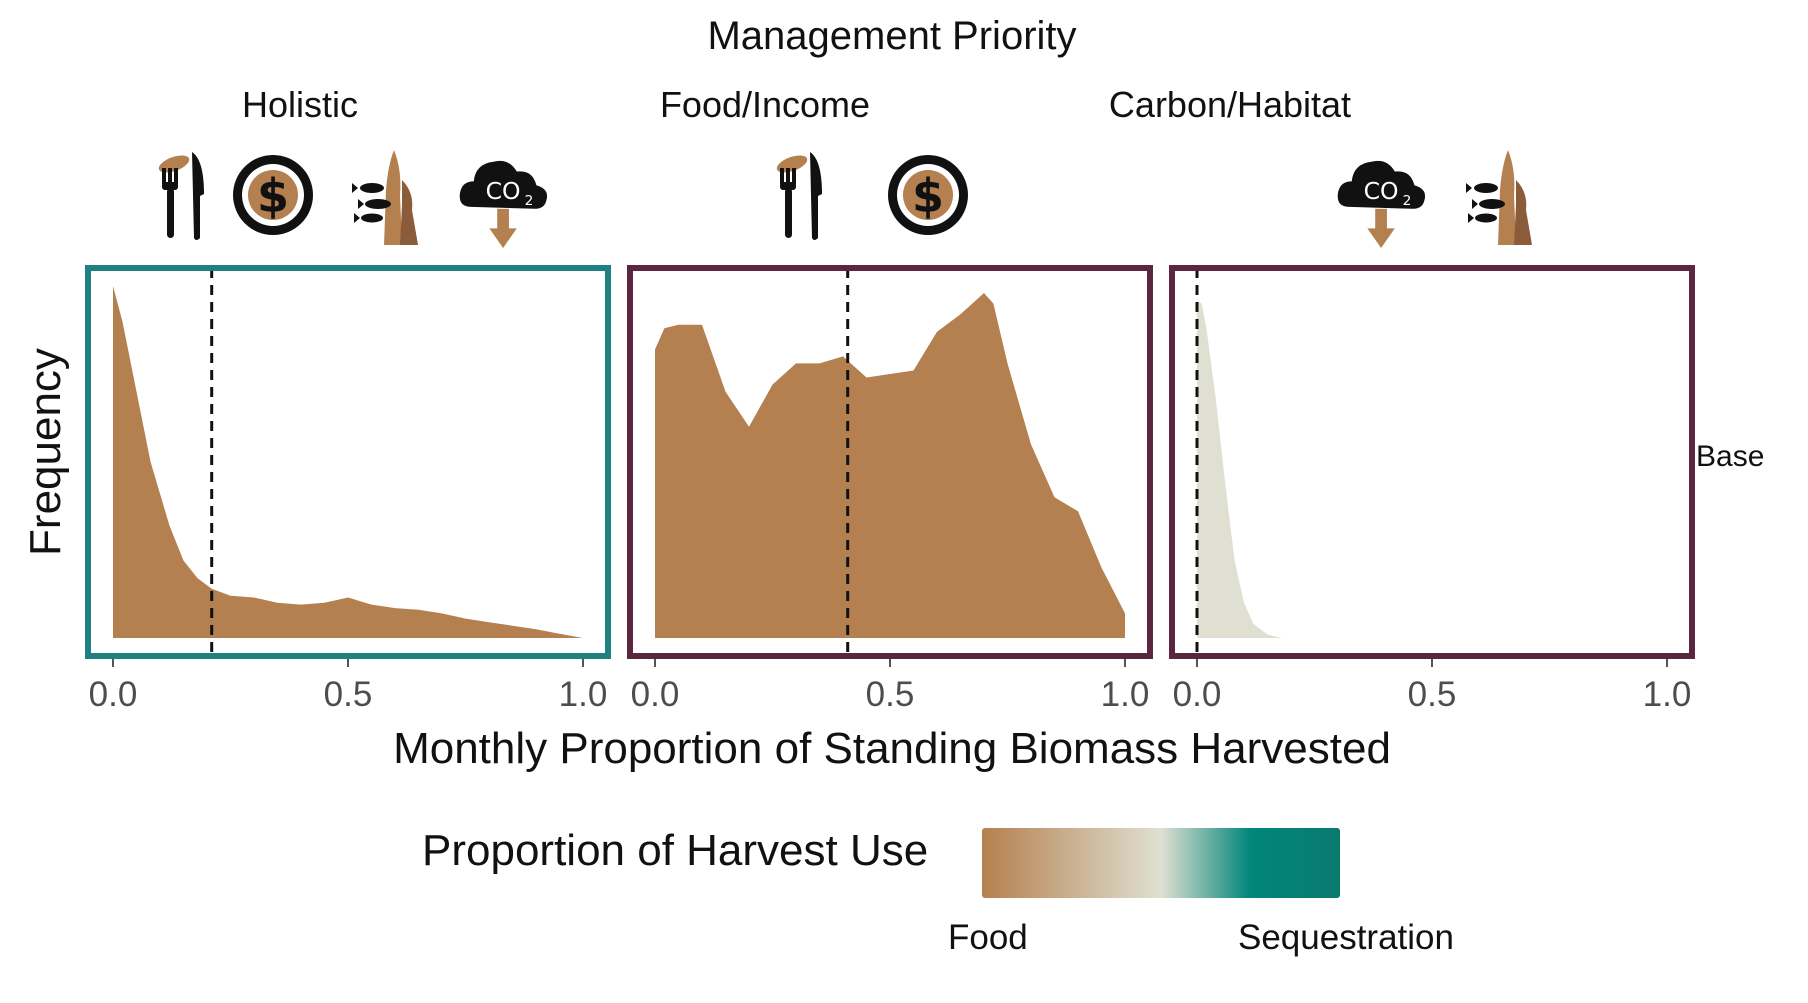 Image resolution: width=1808 pixels, height=1003 pixels. I want to click on x-tick-label-2-0: 0.0, so click(1197, 694).